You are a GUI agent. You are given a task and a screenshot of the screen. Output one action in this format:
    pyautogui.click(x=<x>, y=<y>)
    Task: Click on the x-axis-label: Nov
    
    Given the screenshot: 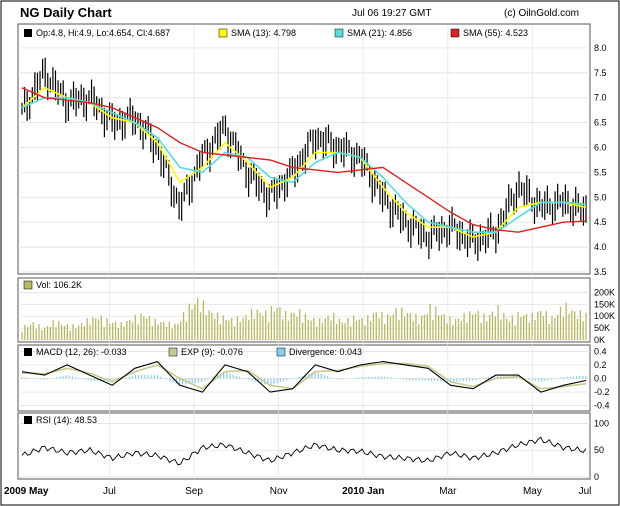 What is the action you would take?
    pyautogui.click(x=279, y=491)
    